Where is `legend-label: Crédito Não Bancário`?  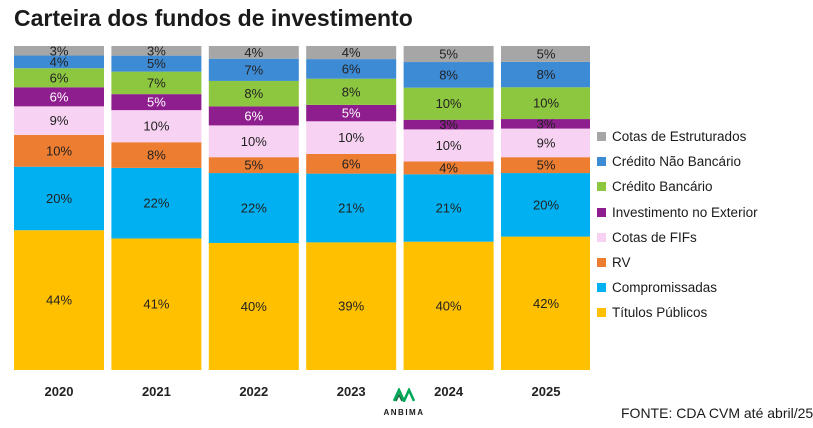
legend-label: Crédito Não Bancário is located at coordinates (677, 162).